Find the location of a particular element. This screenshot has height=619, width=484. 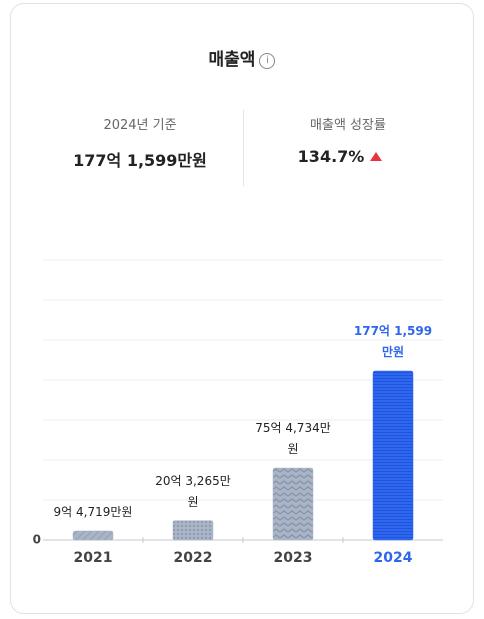

x-tick-label: 2023 is located at coordinates (293, 558).